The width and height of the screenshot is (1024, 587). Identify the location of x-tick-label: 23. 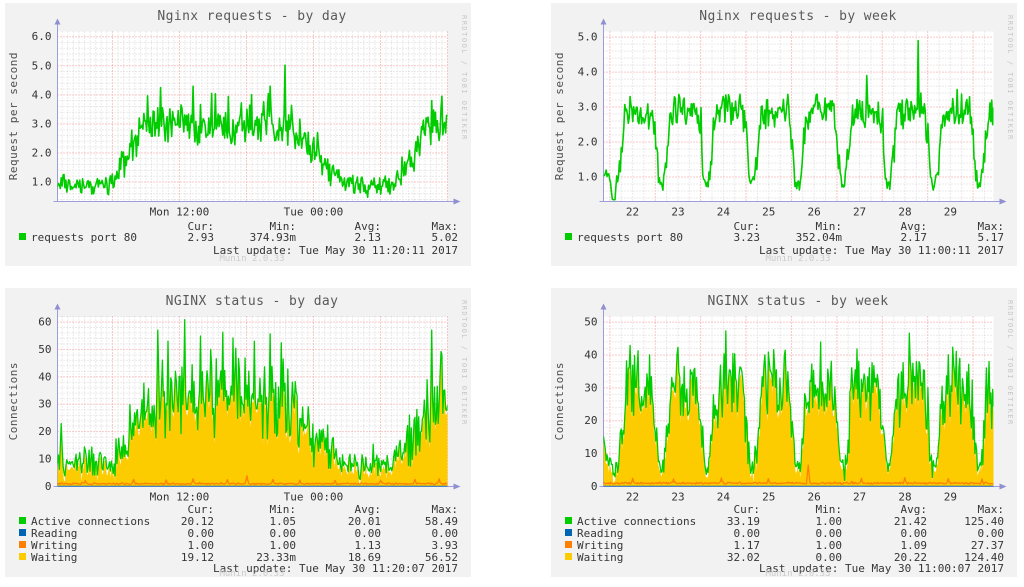
(677, 212).